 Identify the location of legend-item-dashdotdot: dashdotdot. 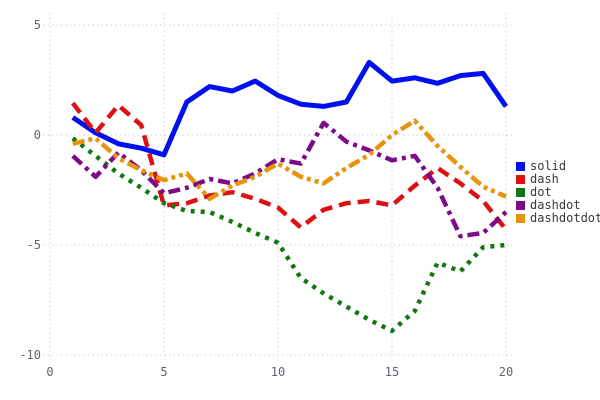
(558, 218).